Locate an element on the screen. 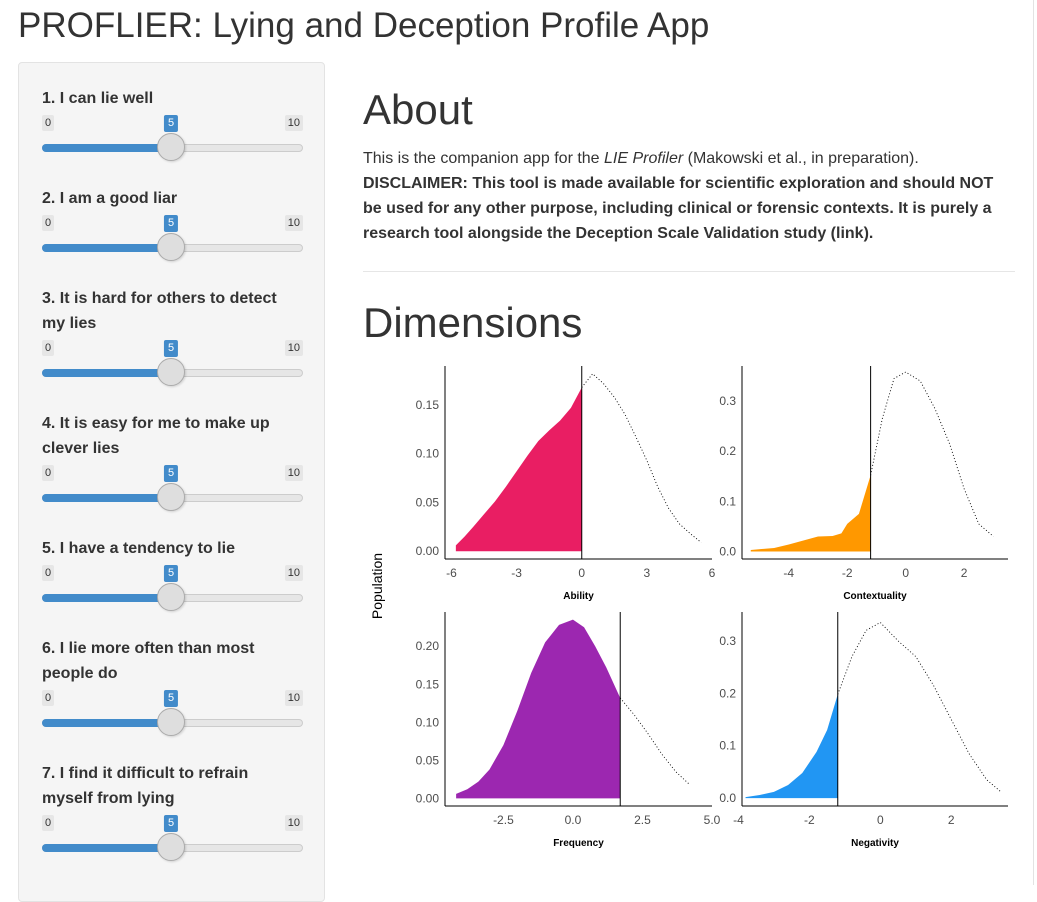 The image size is (1037, 902). density-fill-contextuality is located at coordinates (810, 513).